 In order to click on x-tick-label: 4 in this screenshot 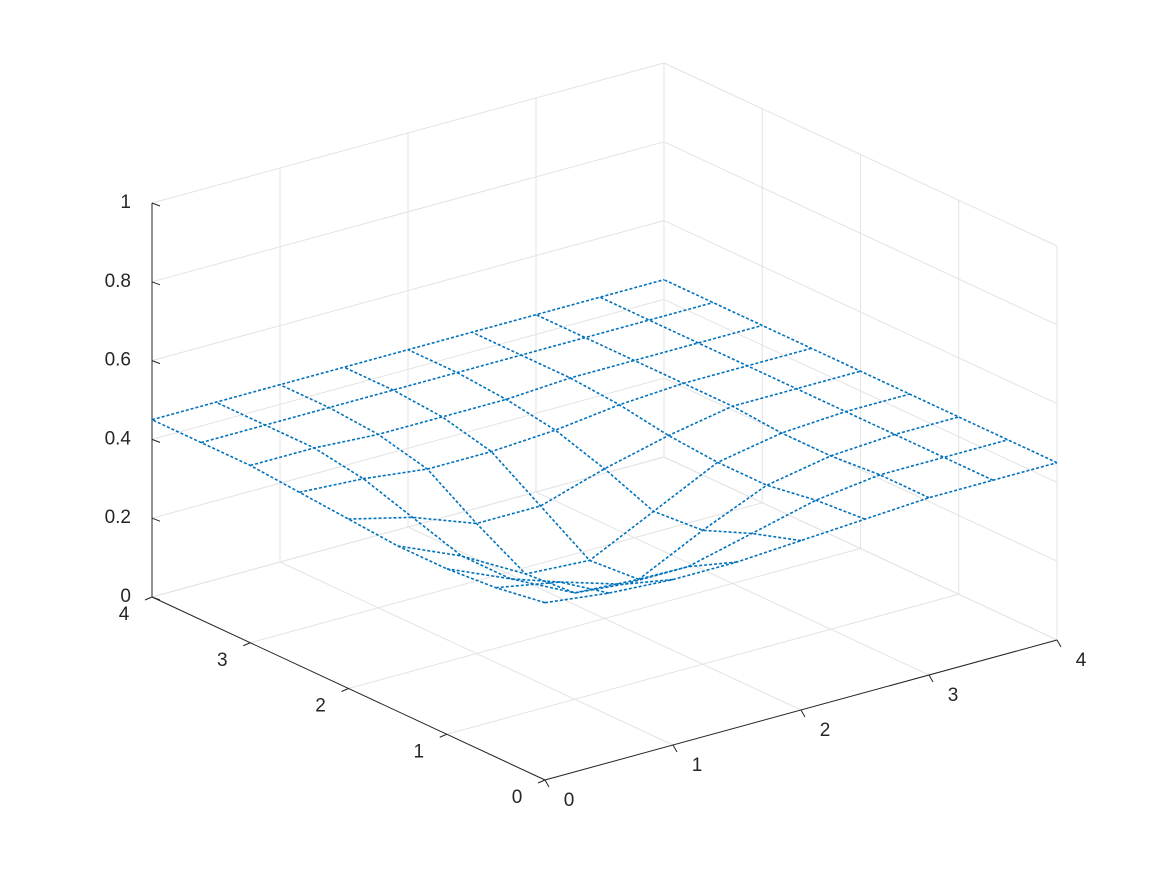, I will do `click(1081, 660)`.